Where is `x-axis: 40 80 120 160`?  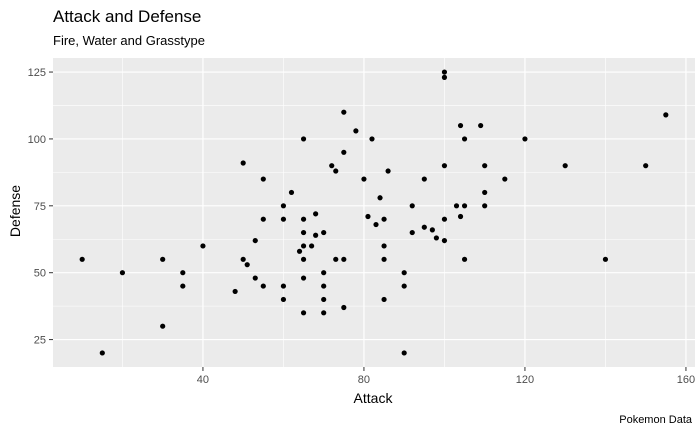
x-axis: 40 80 120 160 is located at coordinates (446, 376).